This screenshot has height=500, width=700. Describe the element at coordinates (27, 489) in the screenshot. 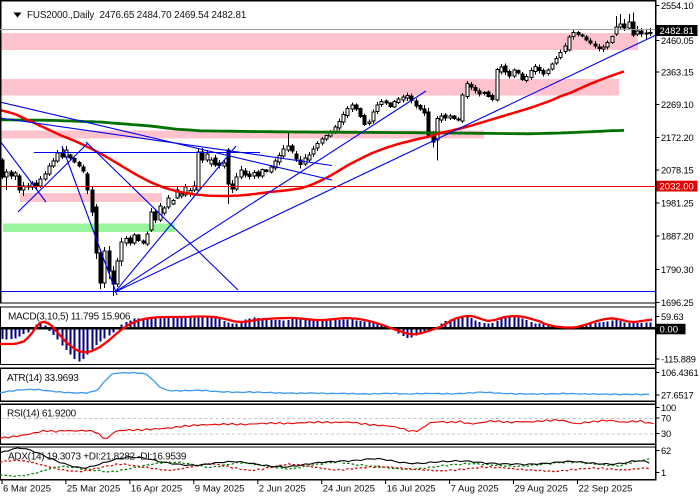

I see `svg-text: 6 Mar 2025` at that location.